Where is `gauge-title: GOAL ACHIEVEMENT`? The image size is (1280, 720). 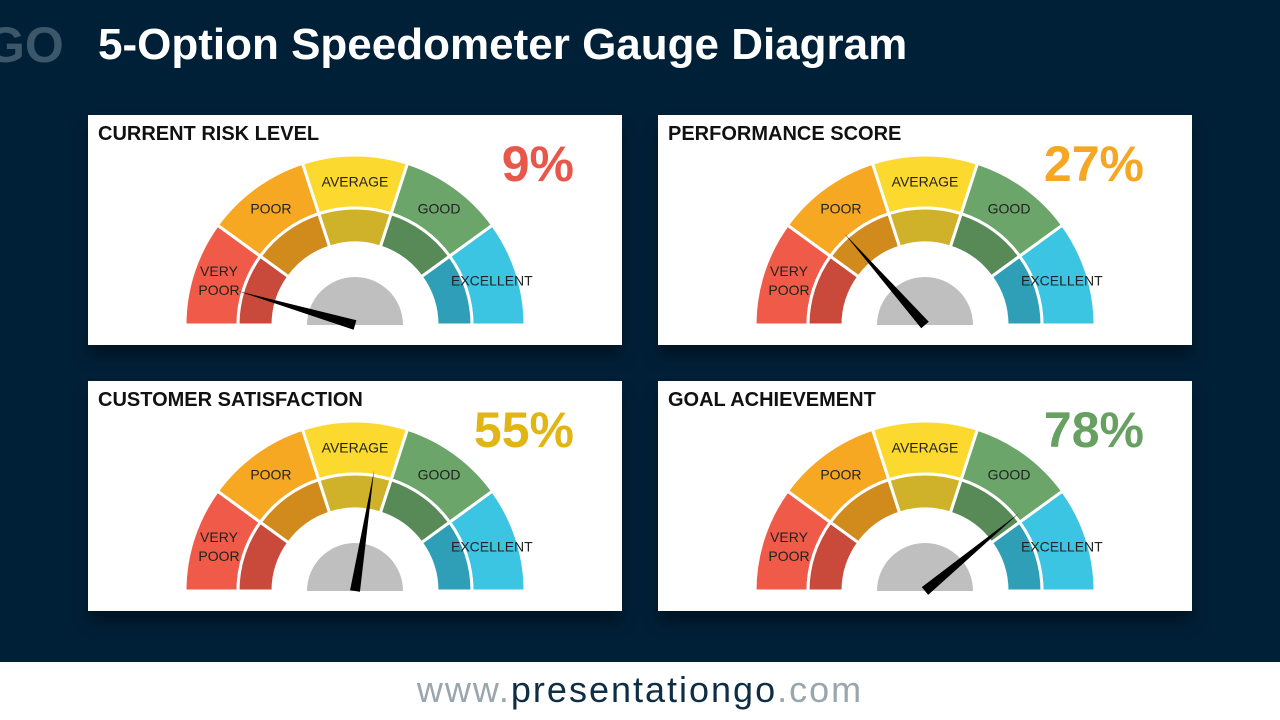 gauge-title: GOAL ACHIEVEMENT is located at coordinates (772, 400).